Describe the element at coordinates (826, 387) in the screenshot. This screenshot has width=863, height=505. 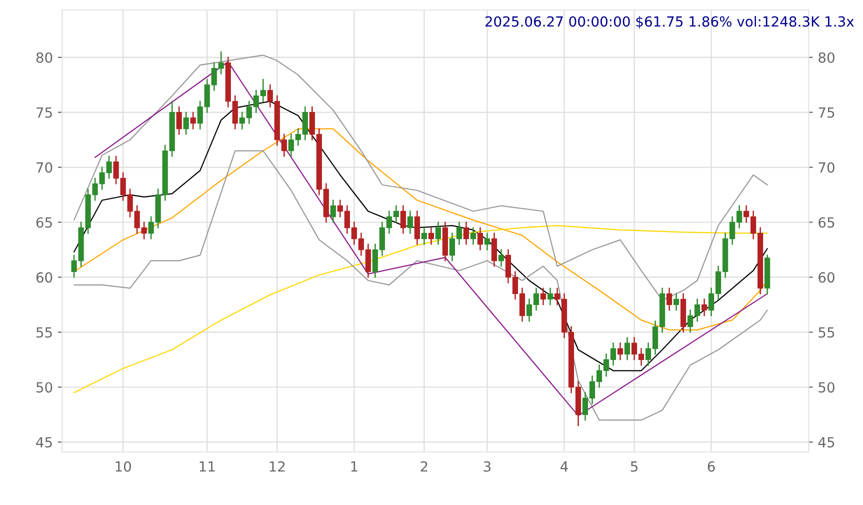
I see `y2-tick-label: 50` at that location.